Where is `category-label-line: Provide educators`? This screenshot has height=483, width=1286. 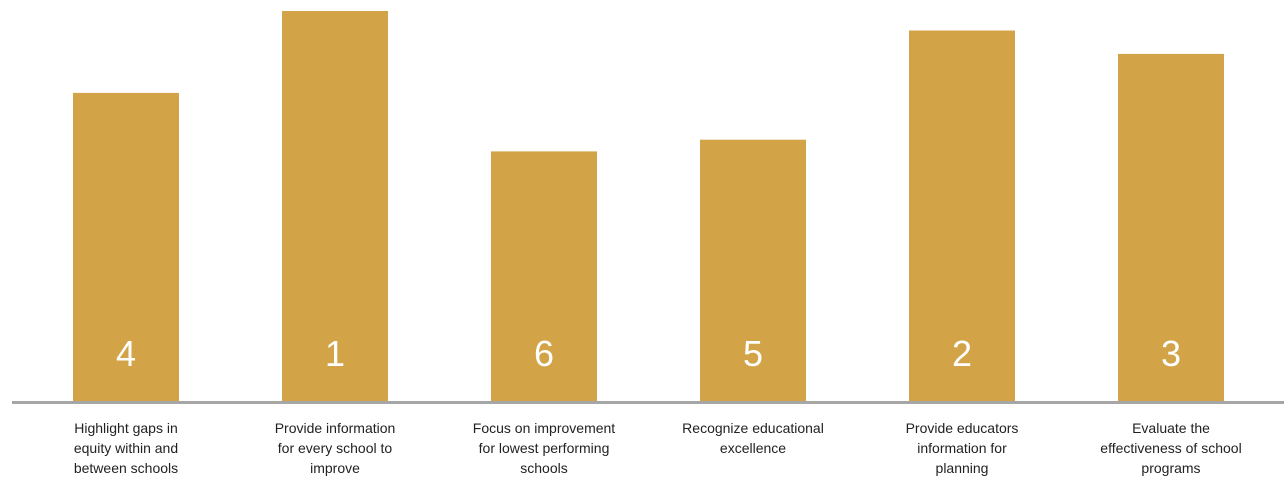
category-label-line: Provide educators is located at coordinates (962, 428).